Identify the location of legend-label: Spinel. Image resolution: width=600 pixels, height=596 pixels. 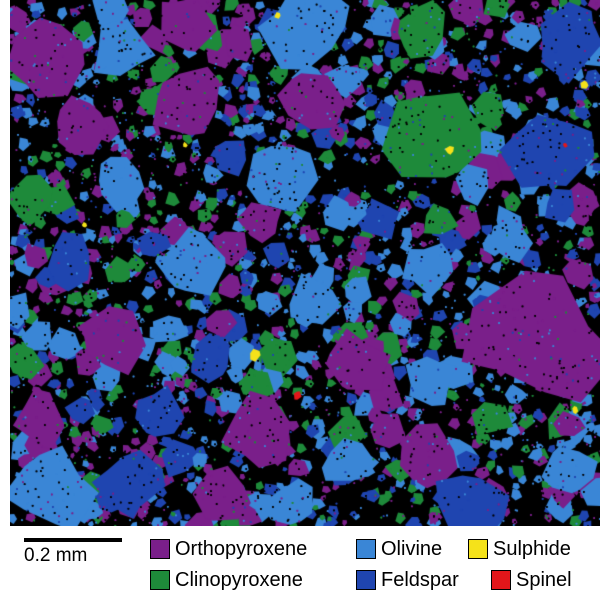
(544, 579).